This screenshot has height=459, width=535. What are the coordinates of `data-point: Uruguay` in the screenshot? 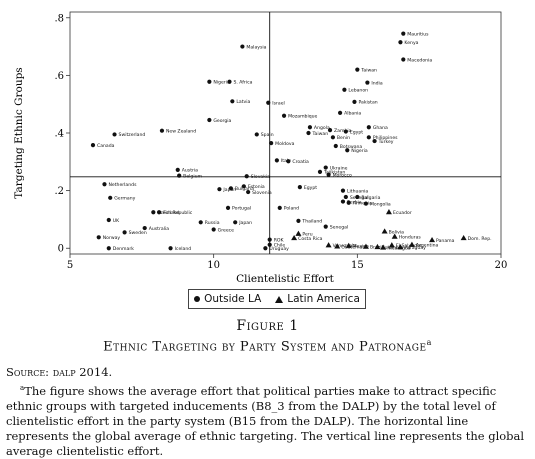 It's located at (276, 249).